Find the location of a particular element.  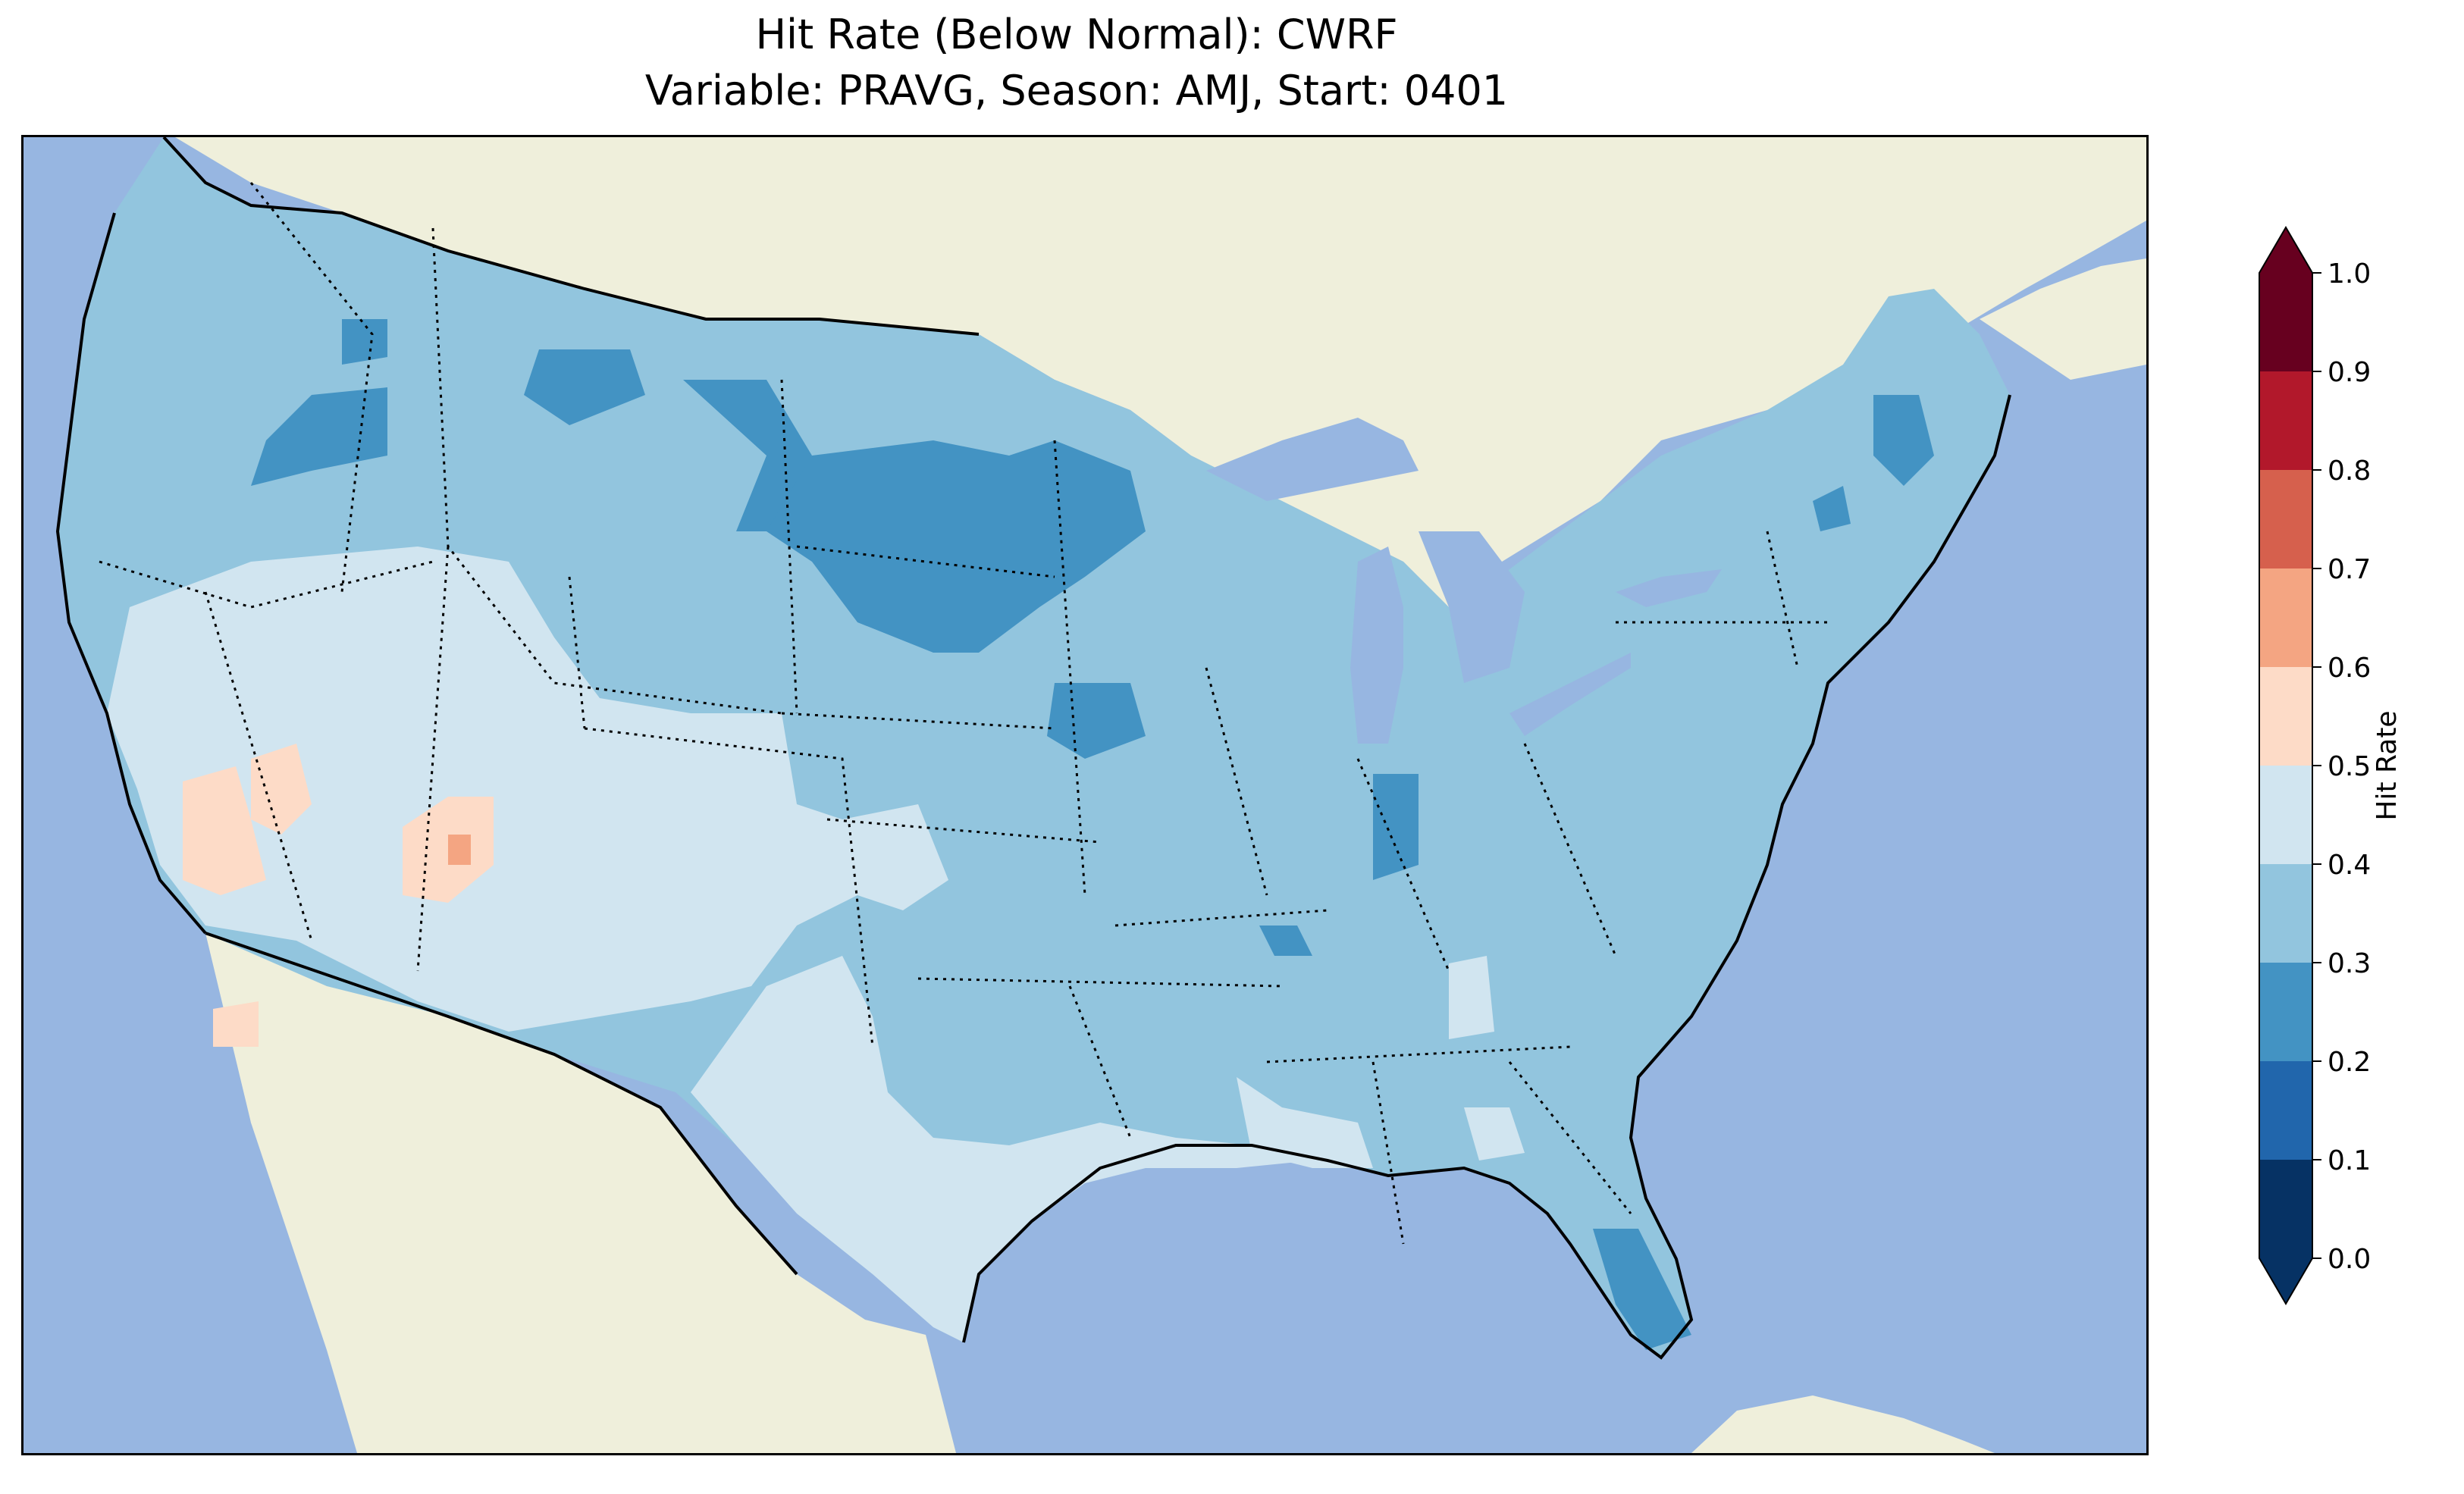

lake-ontario is located at coordinates (1669, 588).